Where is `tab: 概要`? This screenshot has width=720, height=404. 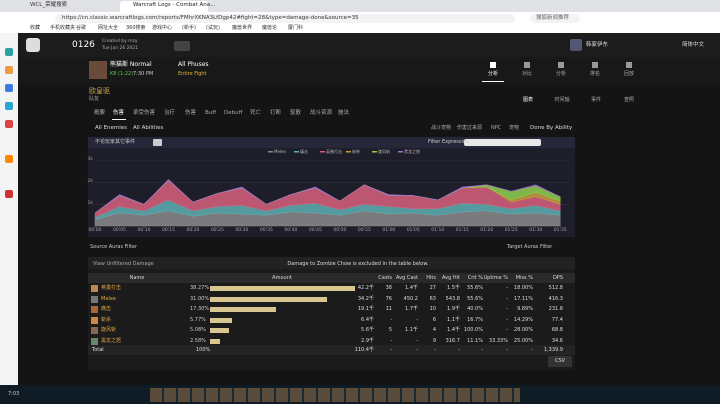
tab: 概要 is located at coordinates (100, 113).